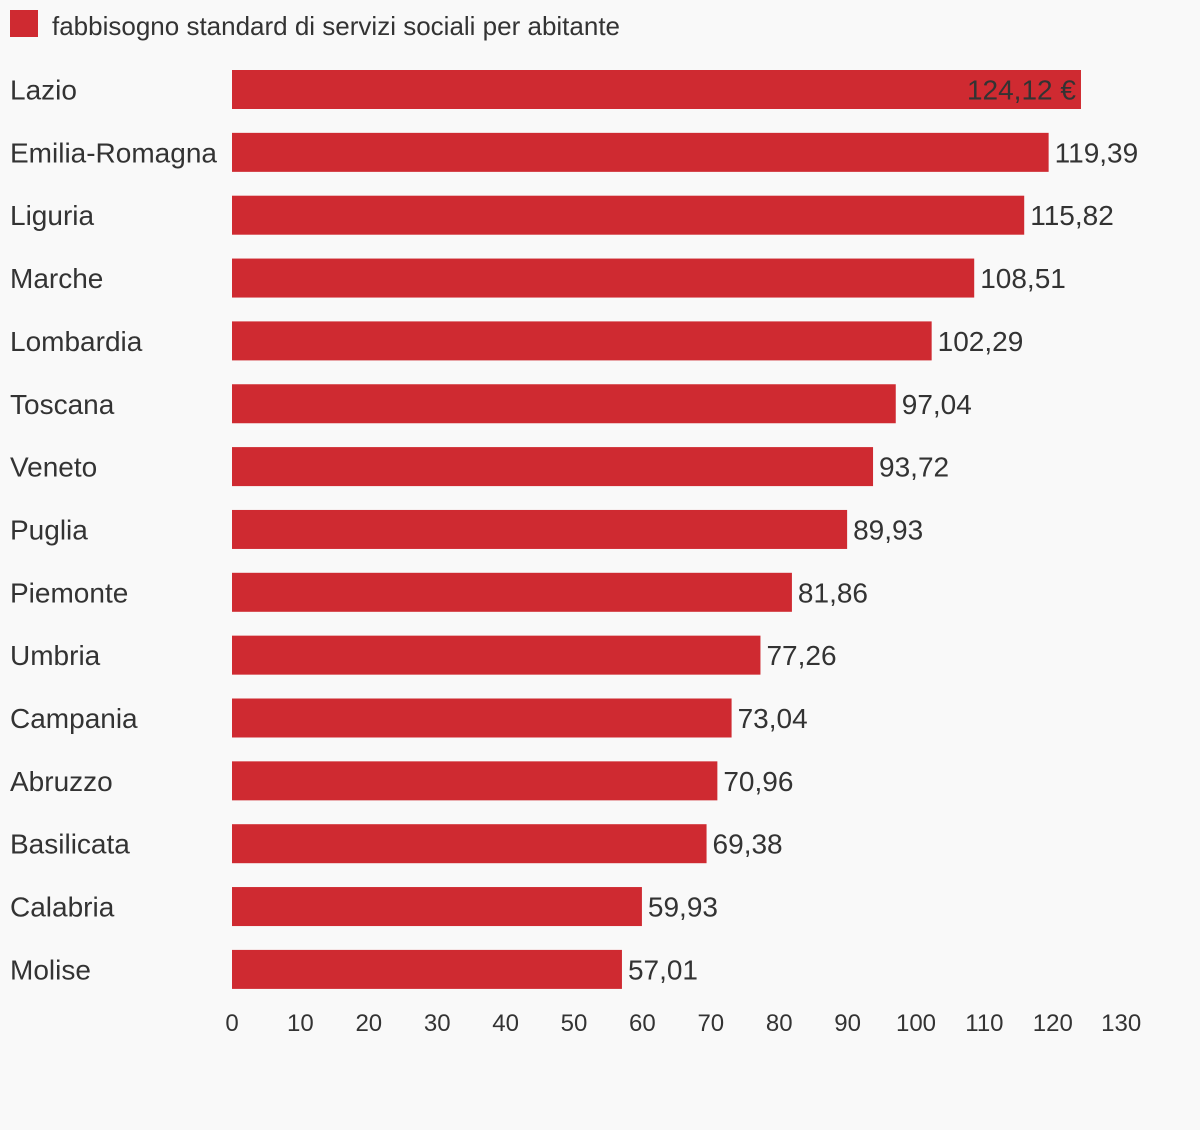  Describe the element at coordinates (914, 467) in the screenshot. I see `value-label: 93,72` at that location.